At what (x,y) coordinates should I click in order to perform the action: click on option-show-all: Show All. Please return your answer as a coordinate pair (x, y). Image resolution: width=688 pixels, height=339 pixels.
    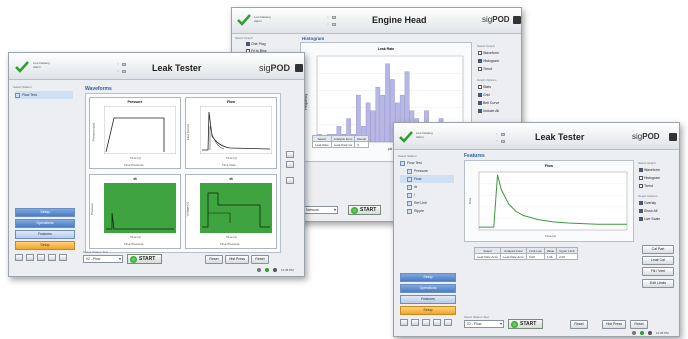
    Looking at the image, I should click on (648, 211).